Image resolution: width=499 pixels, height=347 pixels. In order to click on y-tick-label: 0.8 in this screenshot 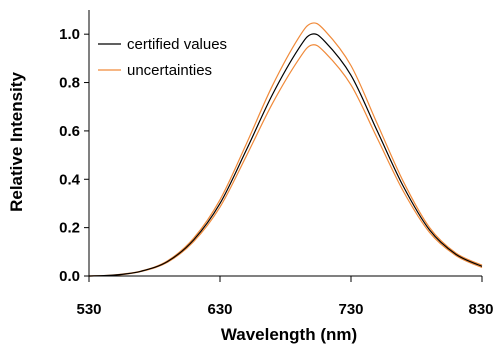, I will do `click(69, 83)`.